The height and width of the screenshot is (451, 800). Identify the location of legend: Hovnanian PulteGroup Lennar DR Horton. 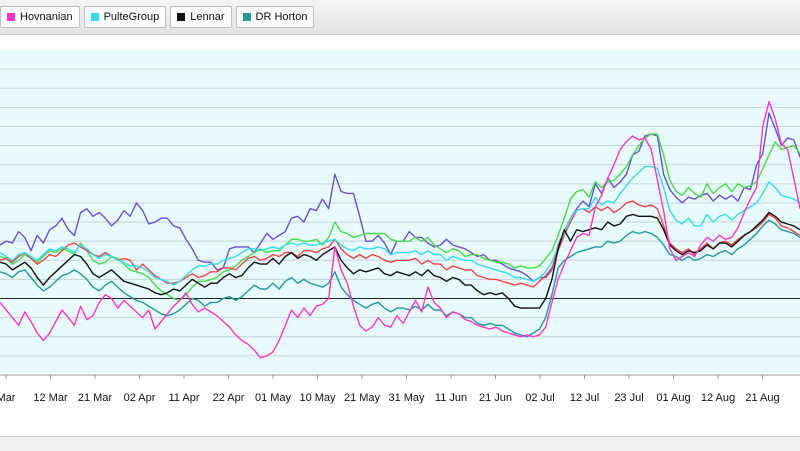
(157, 17).